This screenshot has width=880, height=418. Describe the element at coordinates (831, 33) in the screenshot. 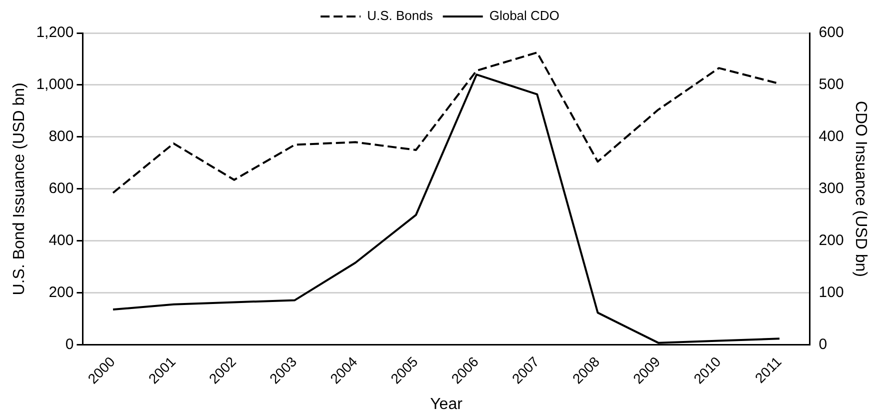

I see `y2-tick-label: 600` at that location.